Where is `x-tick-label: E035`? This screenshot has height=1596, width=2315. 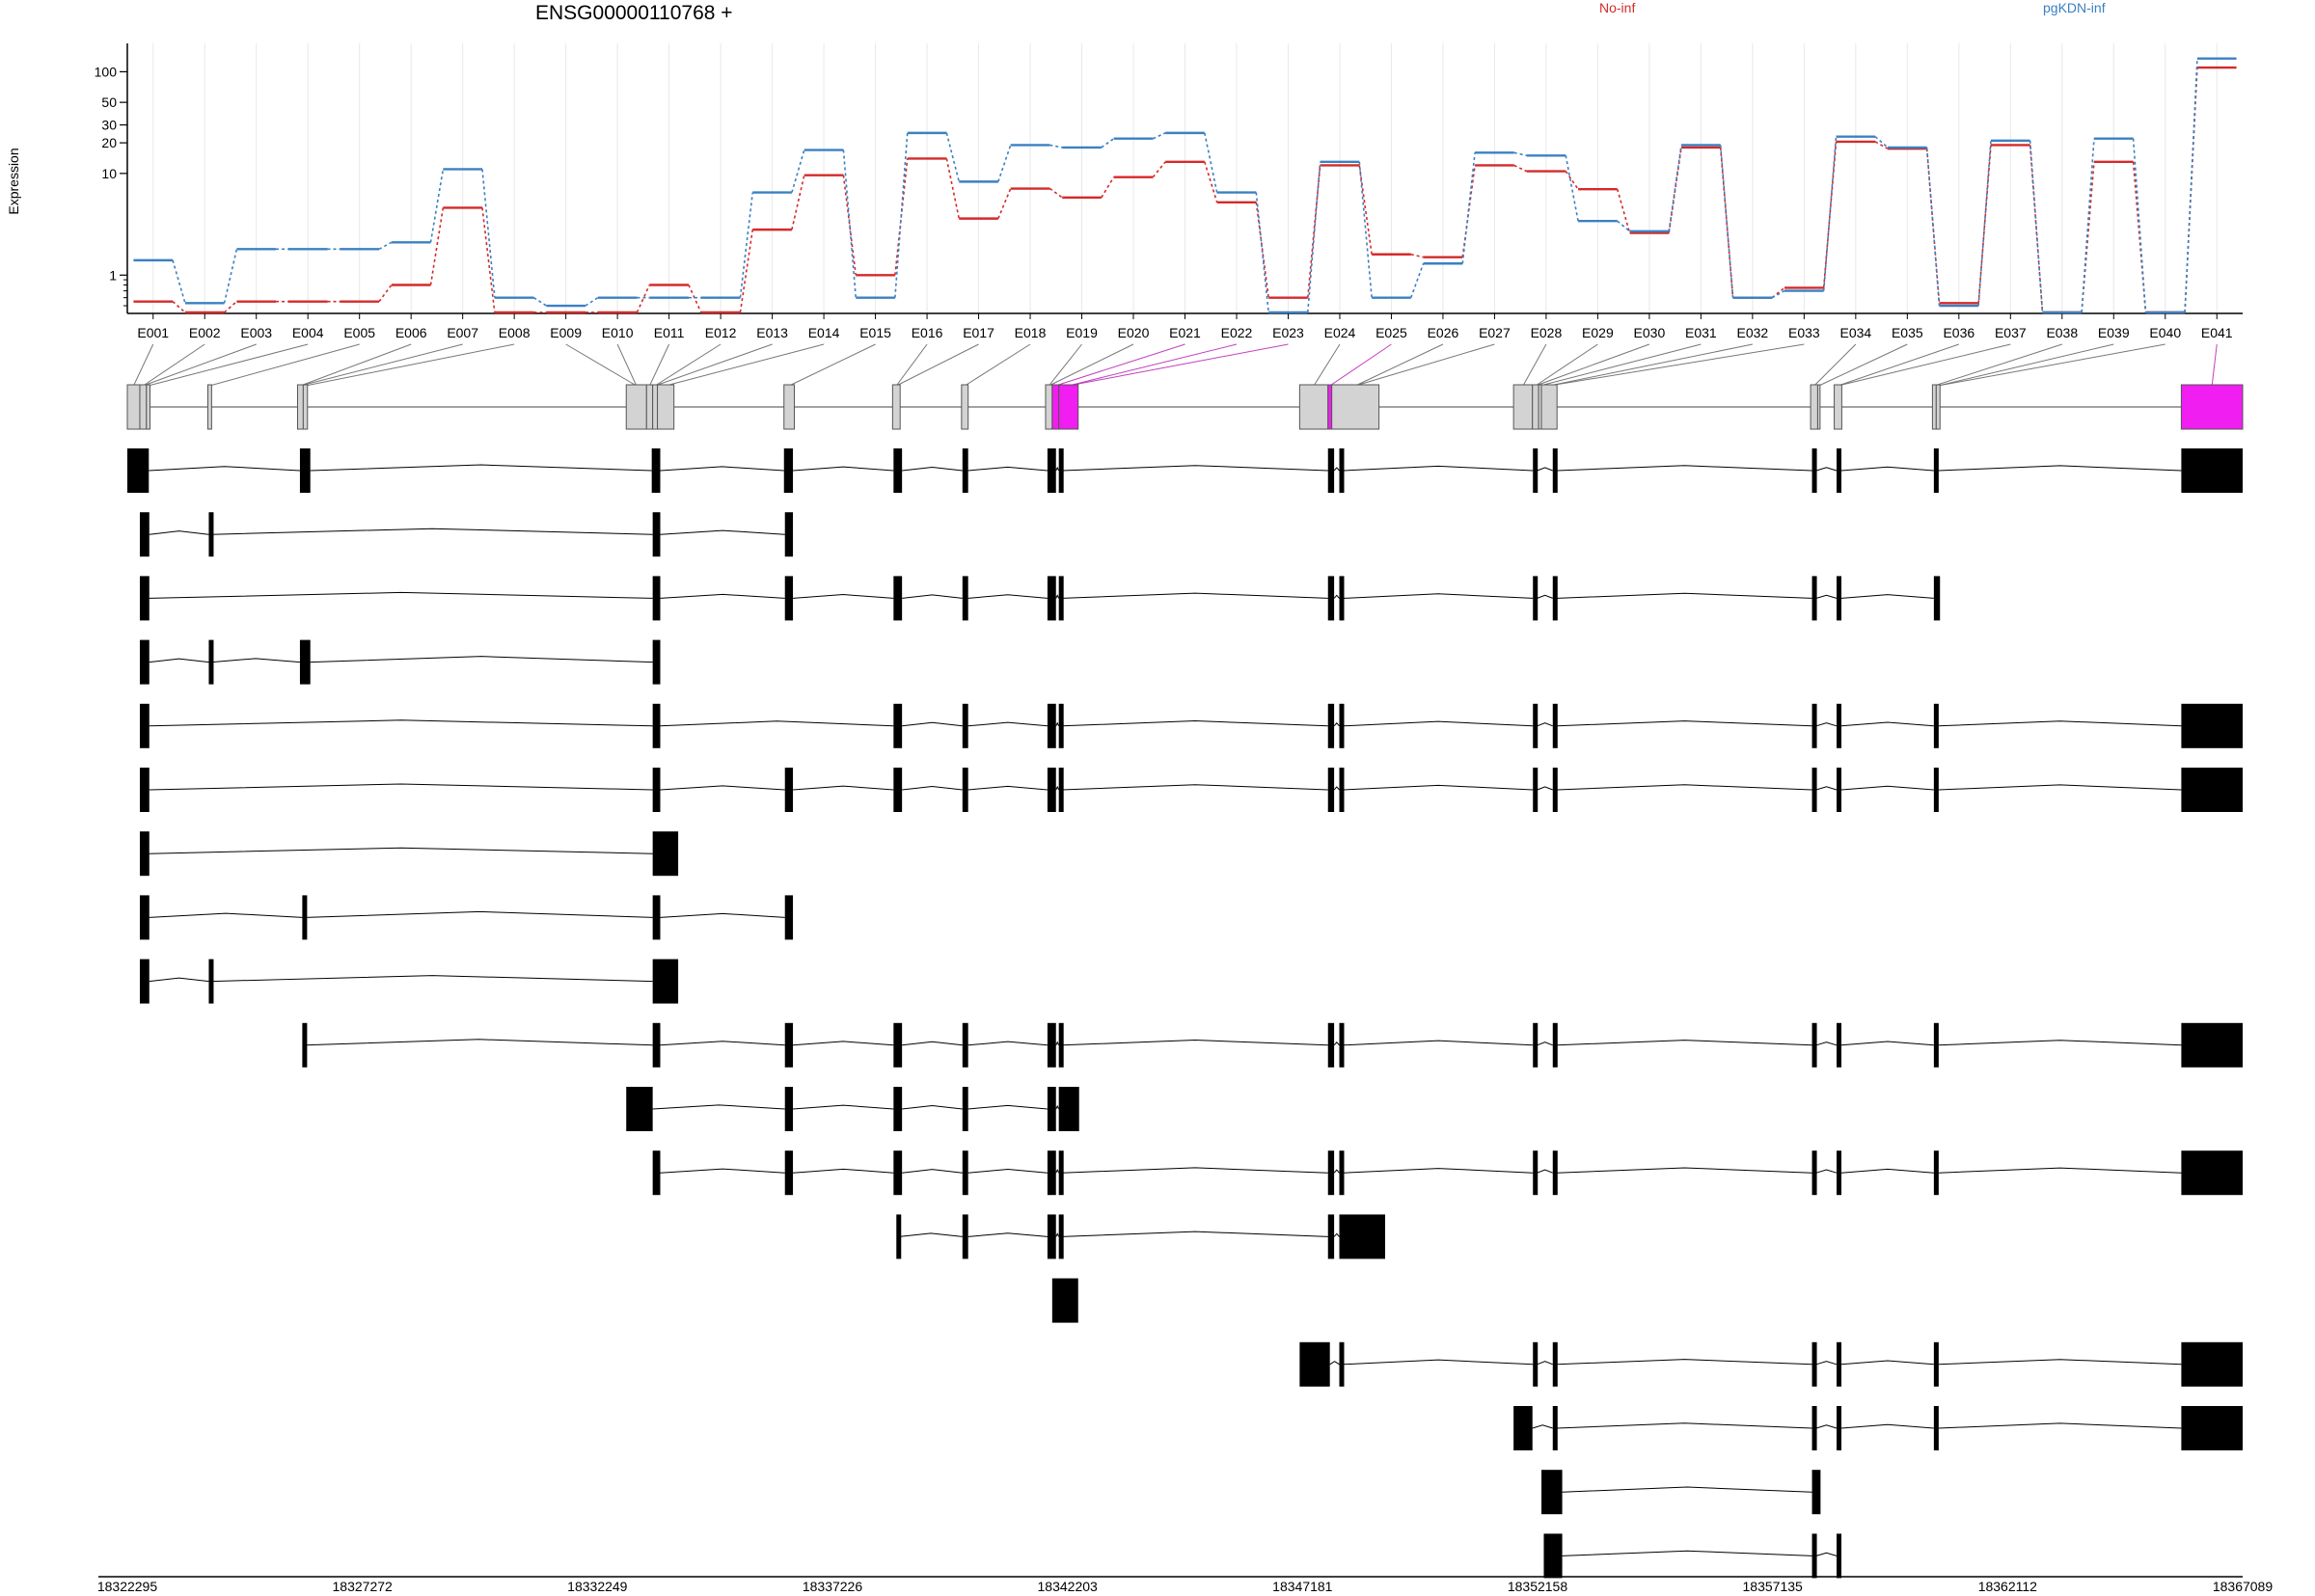 x-tick-label: E035 is located at coordinates (1908, 333).